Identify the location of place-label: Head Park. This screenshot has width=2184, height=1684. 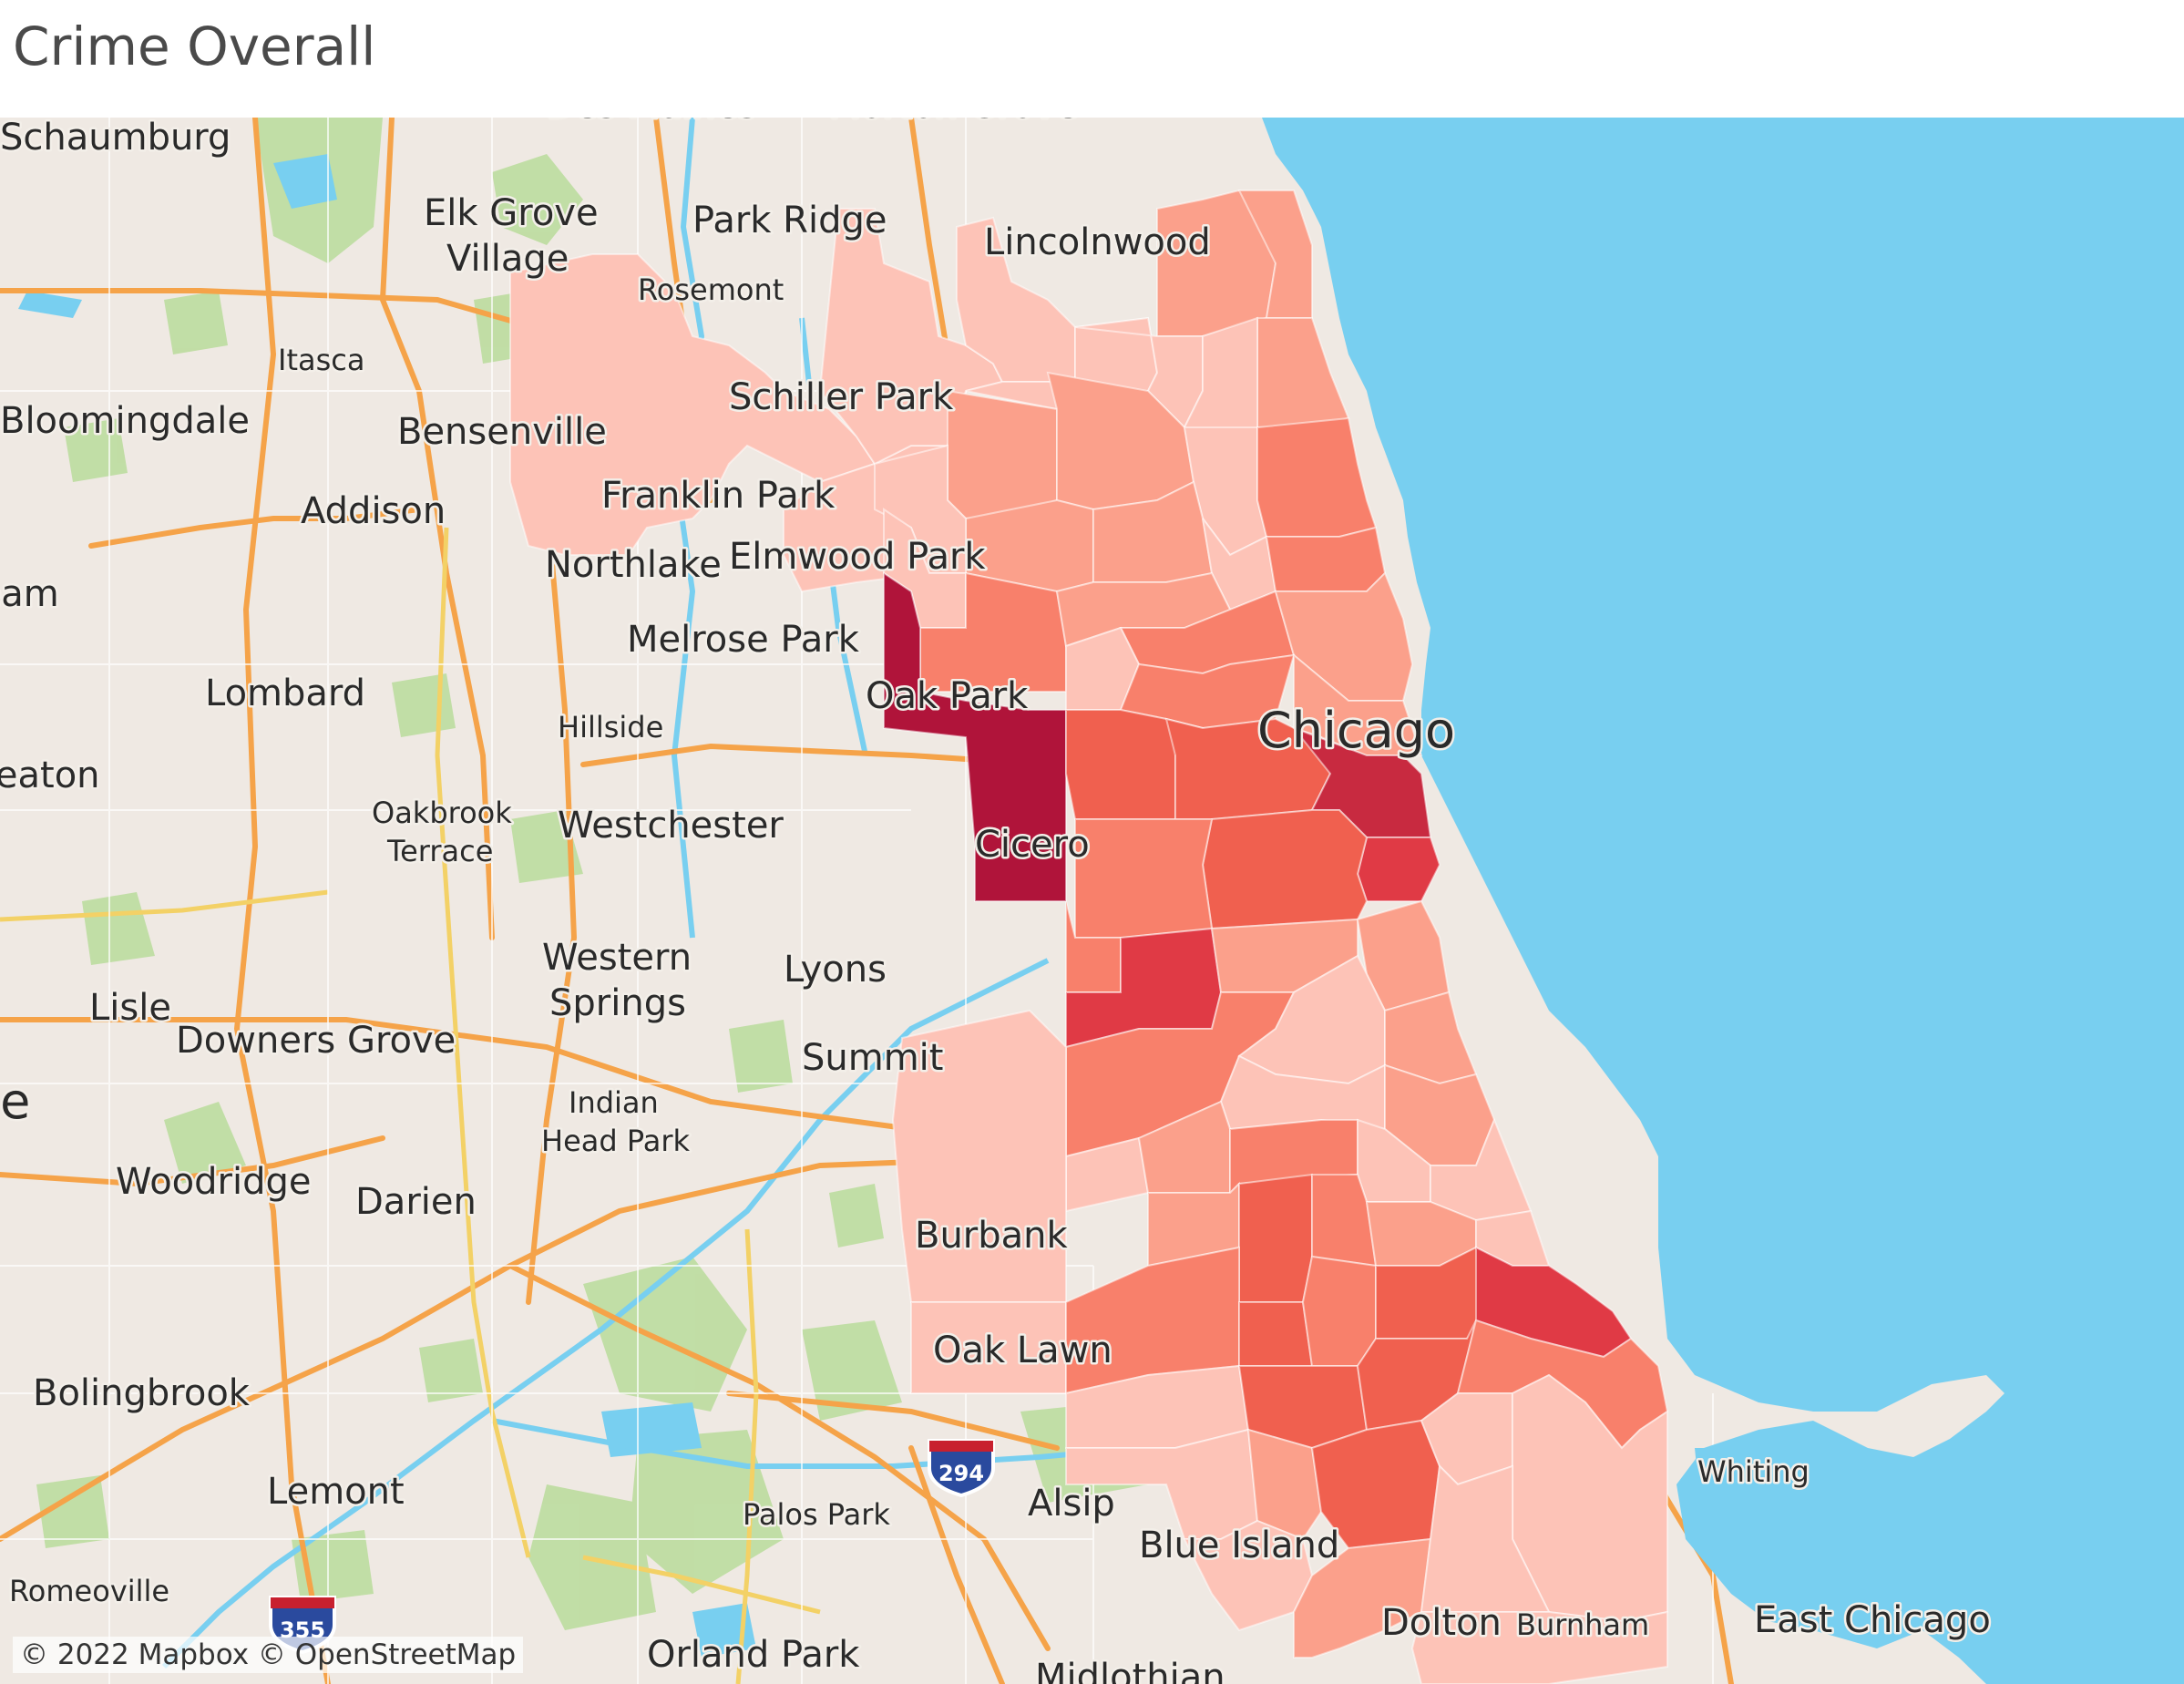
(615, 1141).